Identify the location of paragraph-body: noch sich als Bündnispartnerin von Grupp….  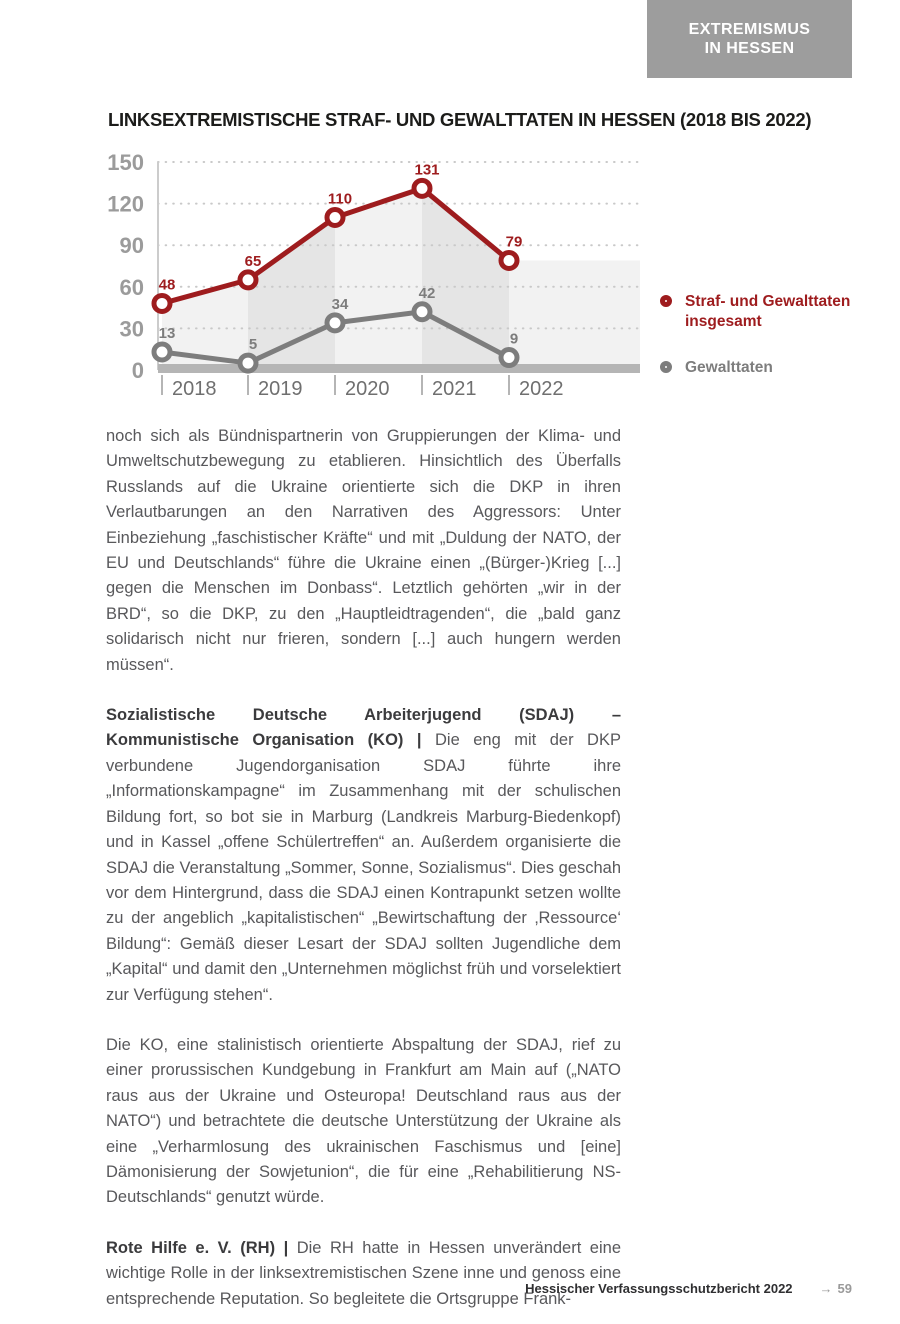
(363, 550).